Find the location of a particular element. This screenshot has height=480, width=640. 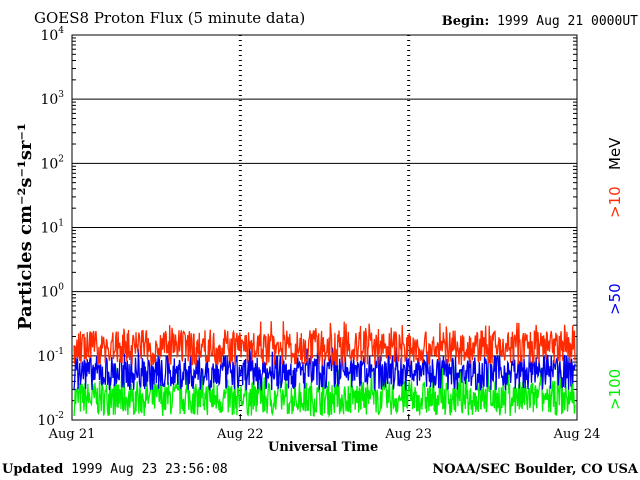

series-line-gt10 is located at coordinates (324, 344).